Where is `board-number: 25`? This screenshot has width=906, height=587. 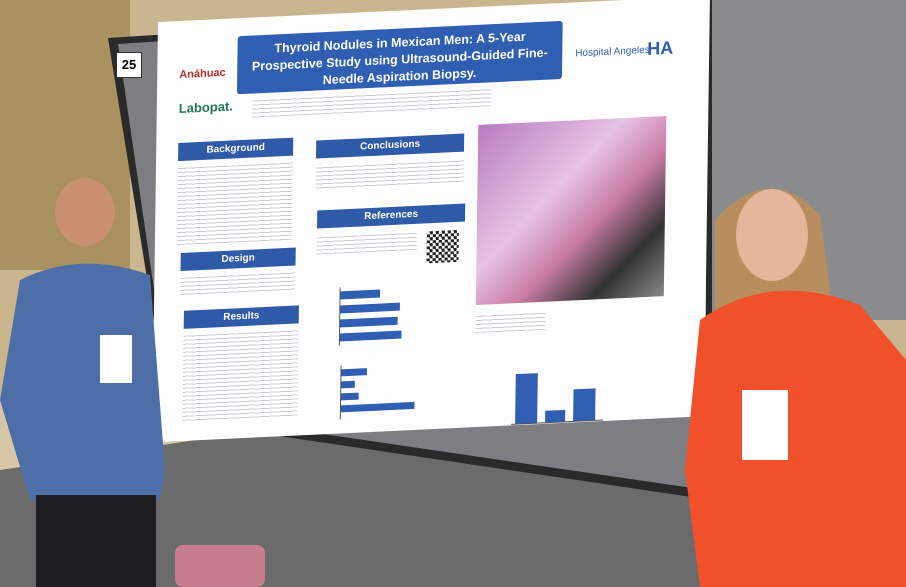 board-number: 25 is located at coordinates (129, 65).